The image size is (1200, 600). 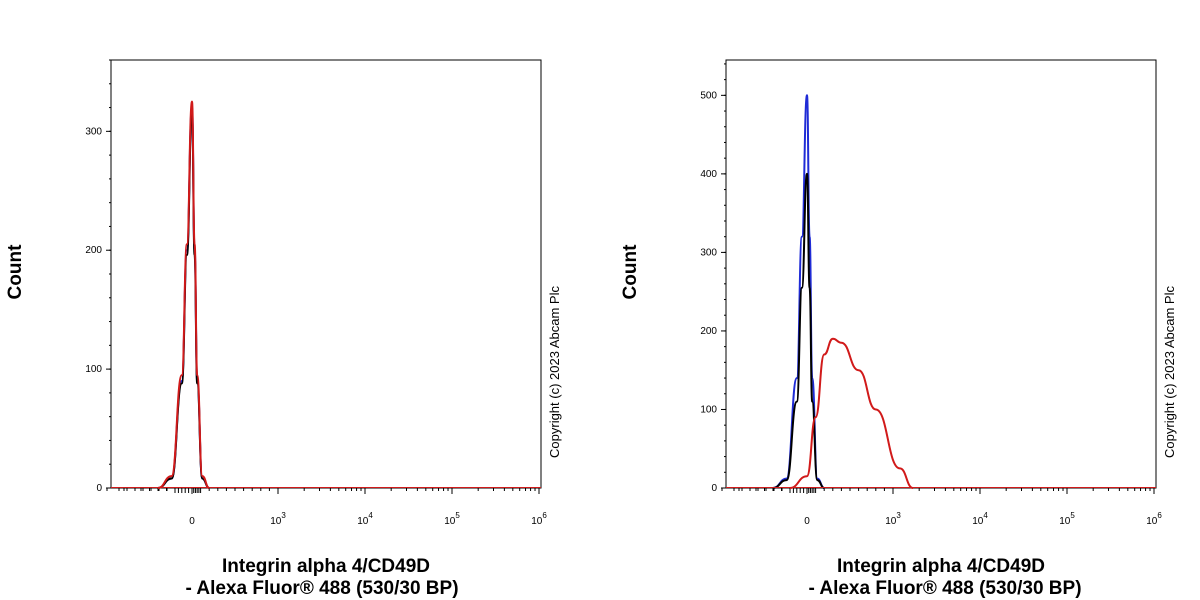 I want to click on y-tick-label: 400, so click(x=708, y=174).